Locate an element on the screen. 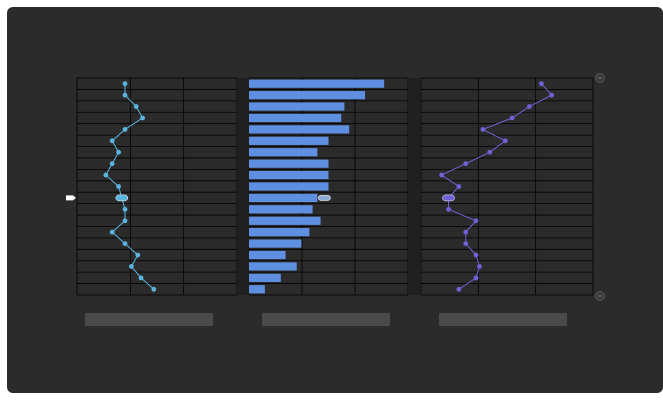  middle-panel-label-placeholder is located at coordinates (326, 319).